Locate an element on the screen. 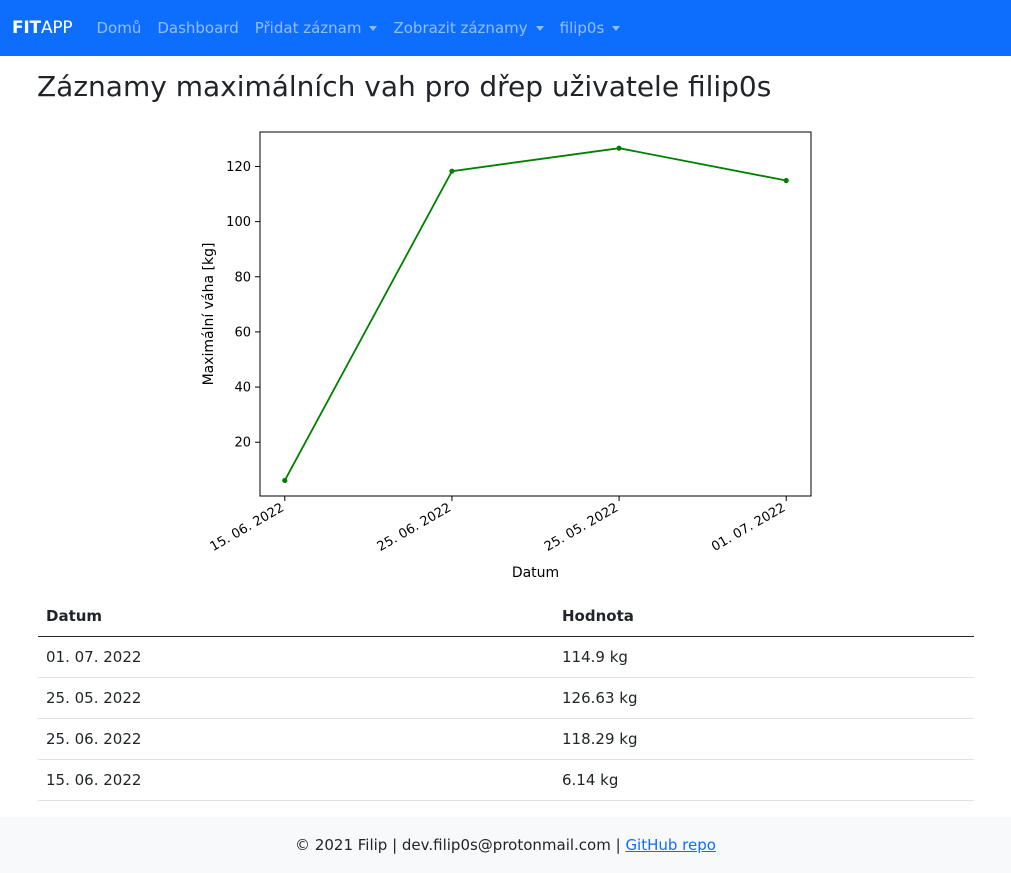 The width and height of the screenshot is (1011, 873). nav-dashboard-label: Dashboard is located at coordinates (198, 28).